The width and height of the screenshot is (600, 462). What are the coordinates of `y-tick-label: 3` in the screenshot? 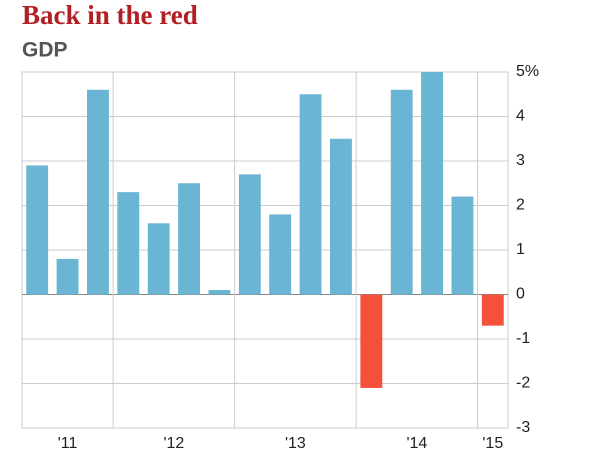 It's located at (520, 160).